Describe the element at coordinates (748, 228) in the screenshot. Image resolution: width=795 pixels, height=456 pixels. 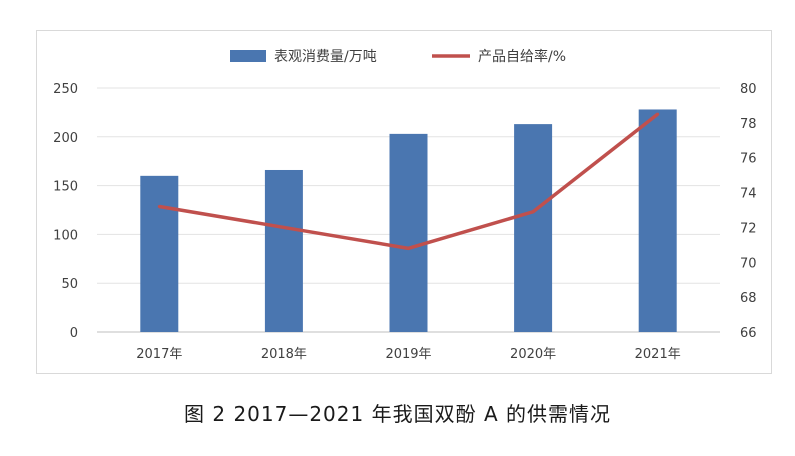
I see `right-axis-tick-label: 72` at that location.